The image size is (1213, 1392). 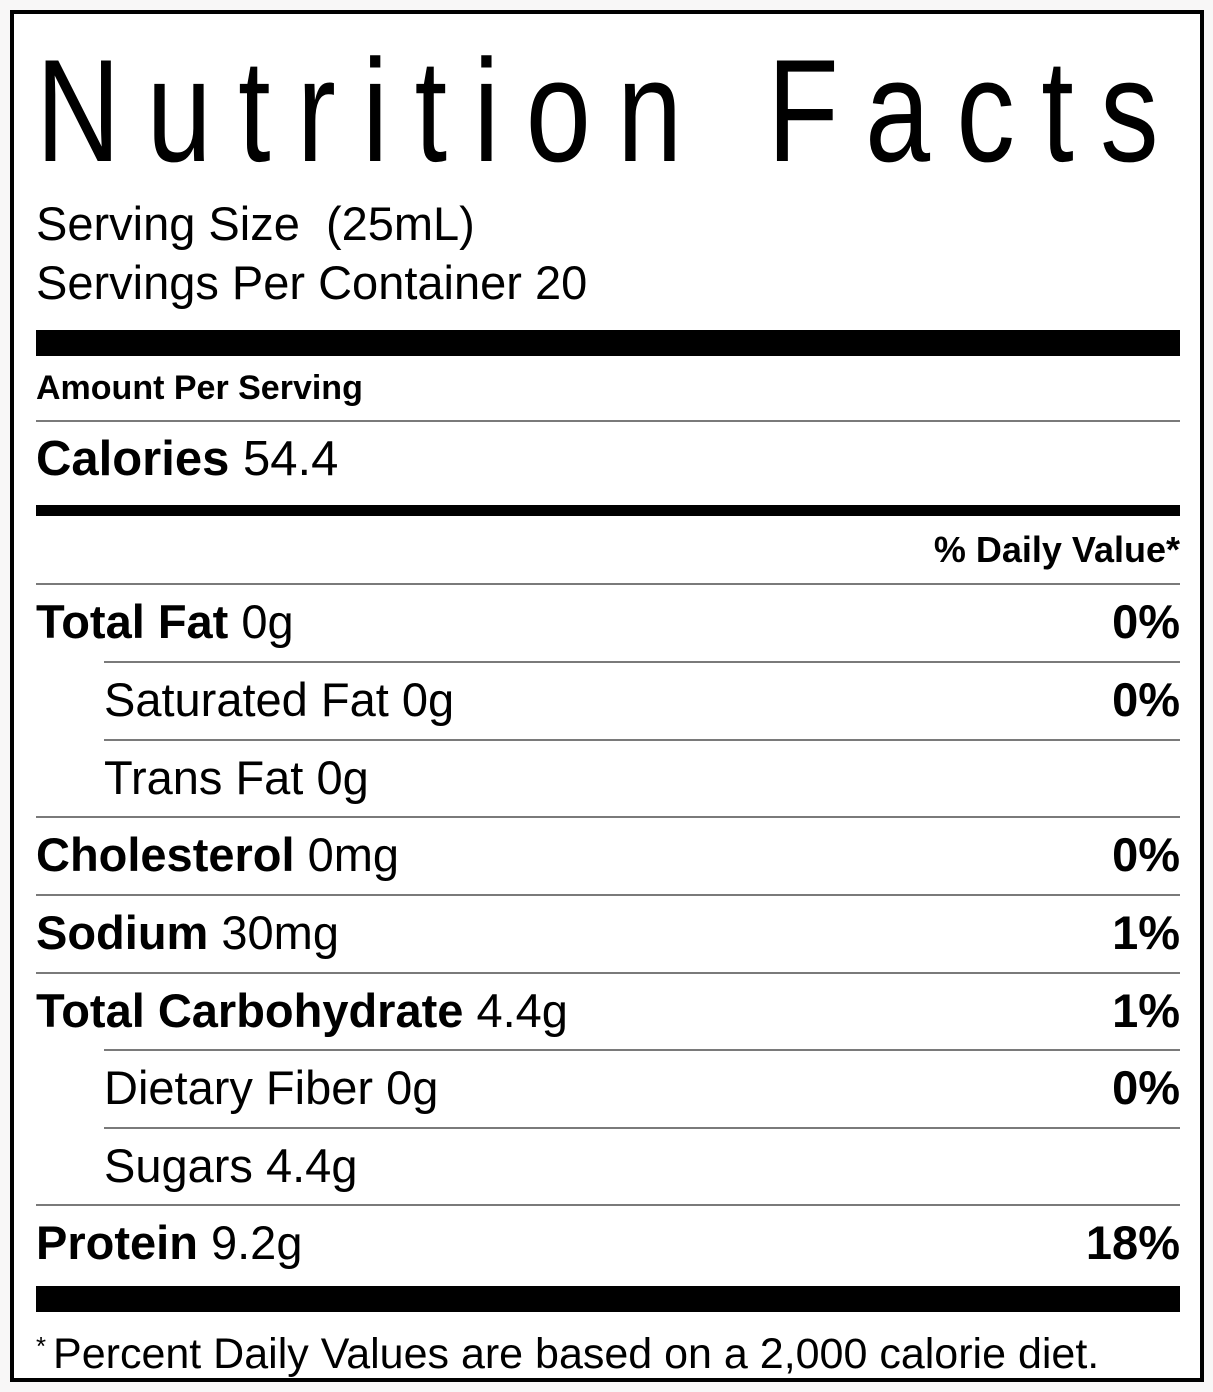 What do you see at coordinates (608, 1243) in the screenshot?
I see `nutrient-row: Protein 9.2g 18%` at bounding box center [608, 1243].